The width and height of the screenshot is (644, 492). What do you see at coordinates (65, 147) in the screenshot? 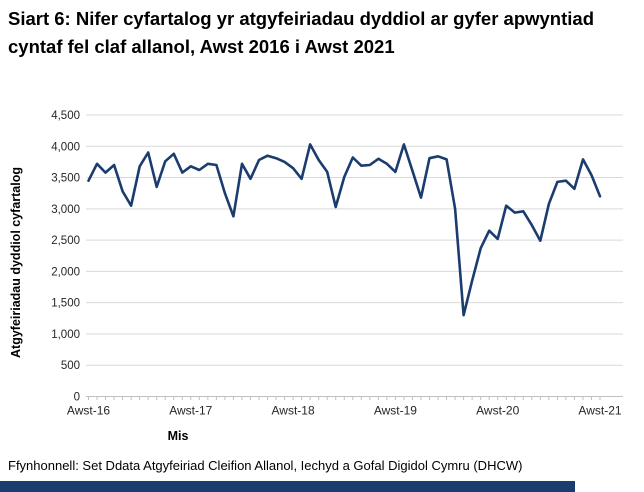
I see `y-tick-label: 4,000` at bounding box center [65, 147].